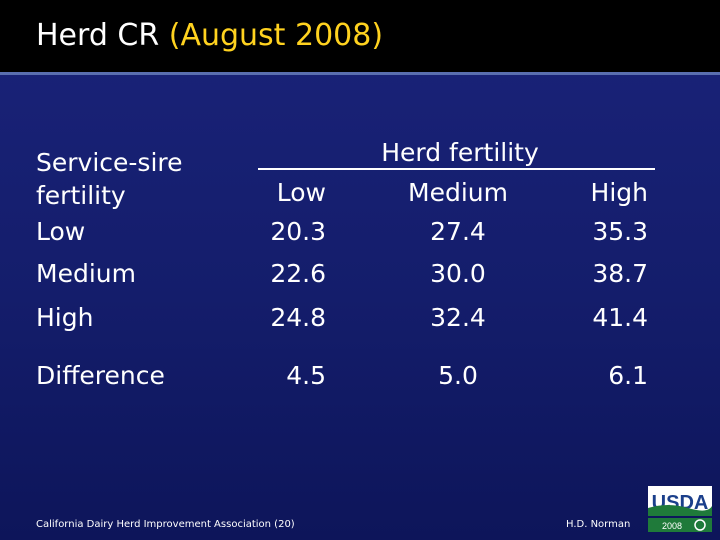  Describe the element at coordinates (298, 317) in the screenshot. I see `cell-high-low: 24.8` at that location.